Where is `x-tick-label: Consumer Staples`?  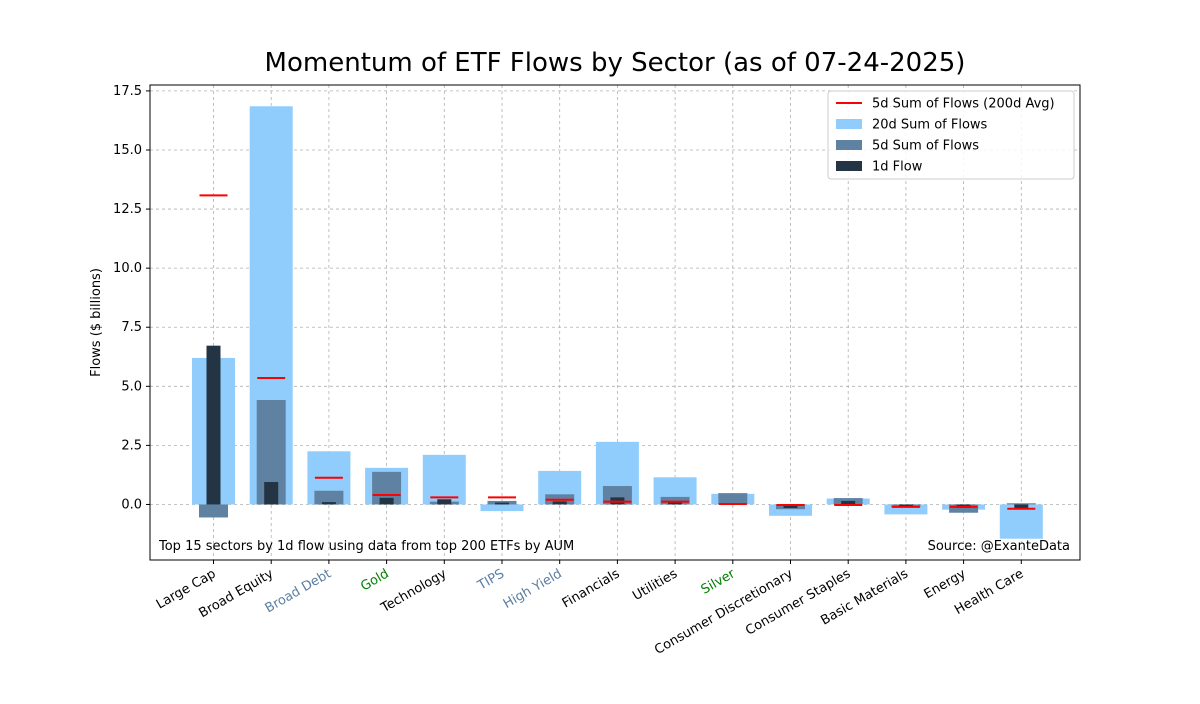
x-tick-label: Consumer Staples is located at coordinates (798, 602).